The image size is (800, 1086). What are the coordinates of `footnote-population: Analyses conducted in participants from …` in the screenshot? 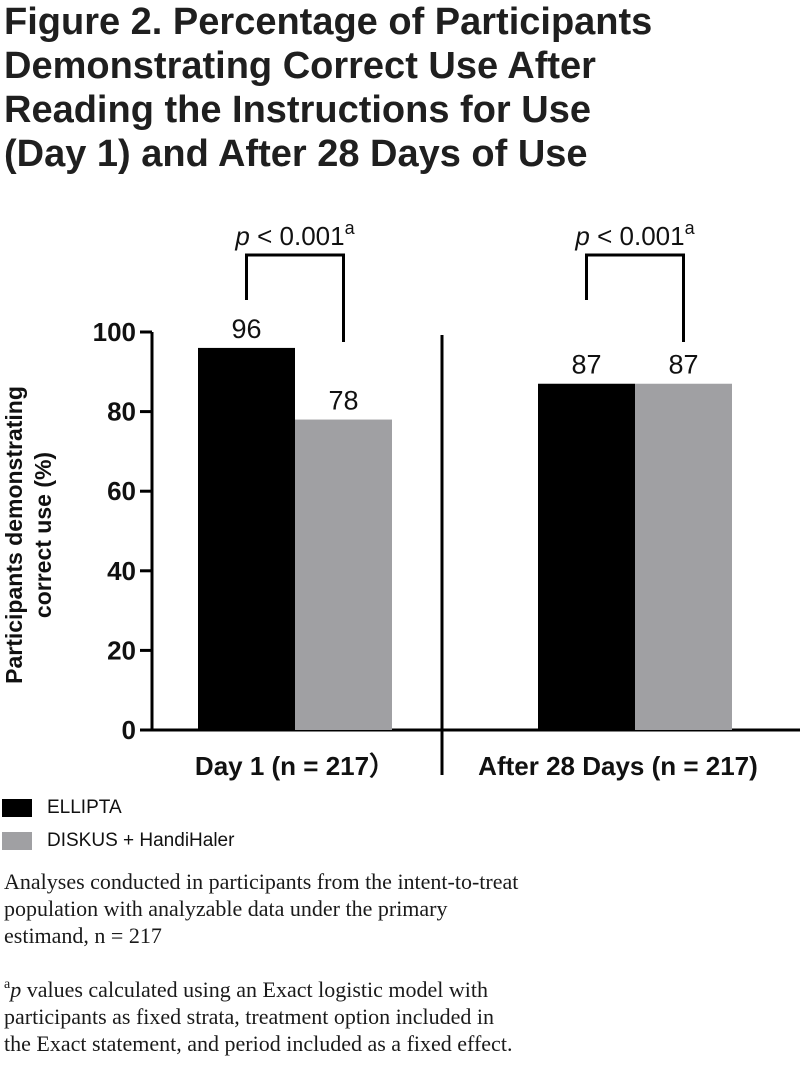 It's located at (399, 908).